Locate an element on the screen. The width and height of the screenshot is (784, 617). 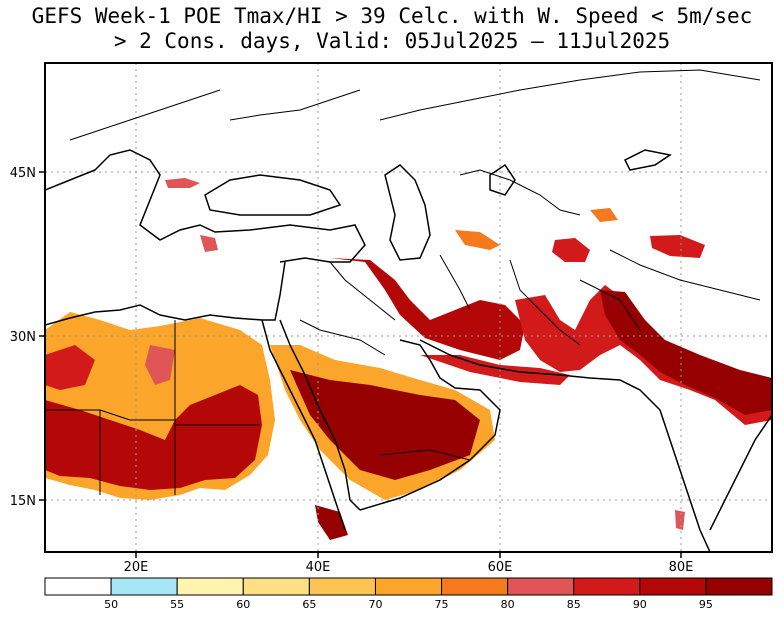
colorbar: 50 55 60 65 70 75 80 85 90 95 is located at coordinates (408, 594).